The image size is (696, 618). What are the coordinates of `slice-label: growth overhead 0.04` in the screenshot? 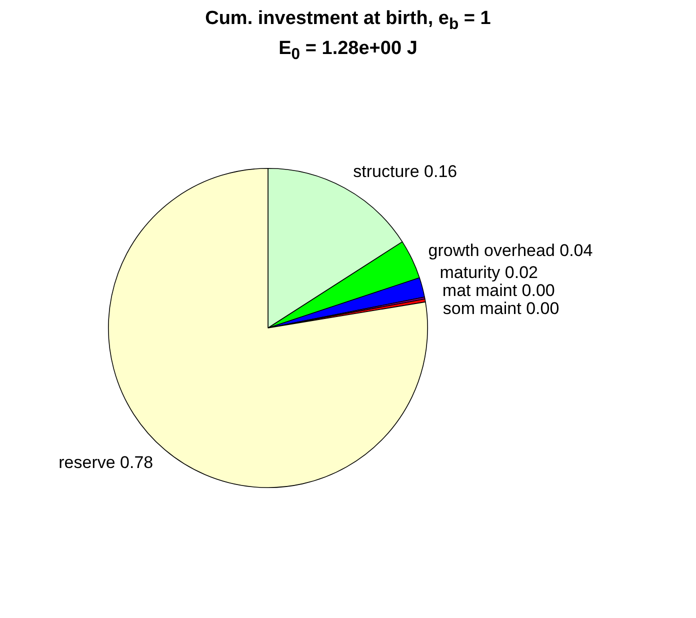 It's located at (510, 250).